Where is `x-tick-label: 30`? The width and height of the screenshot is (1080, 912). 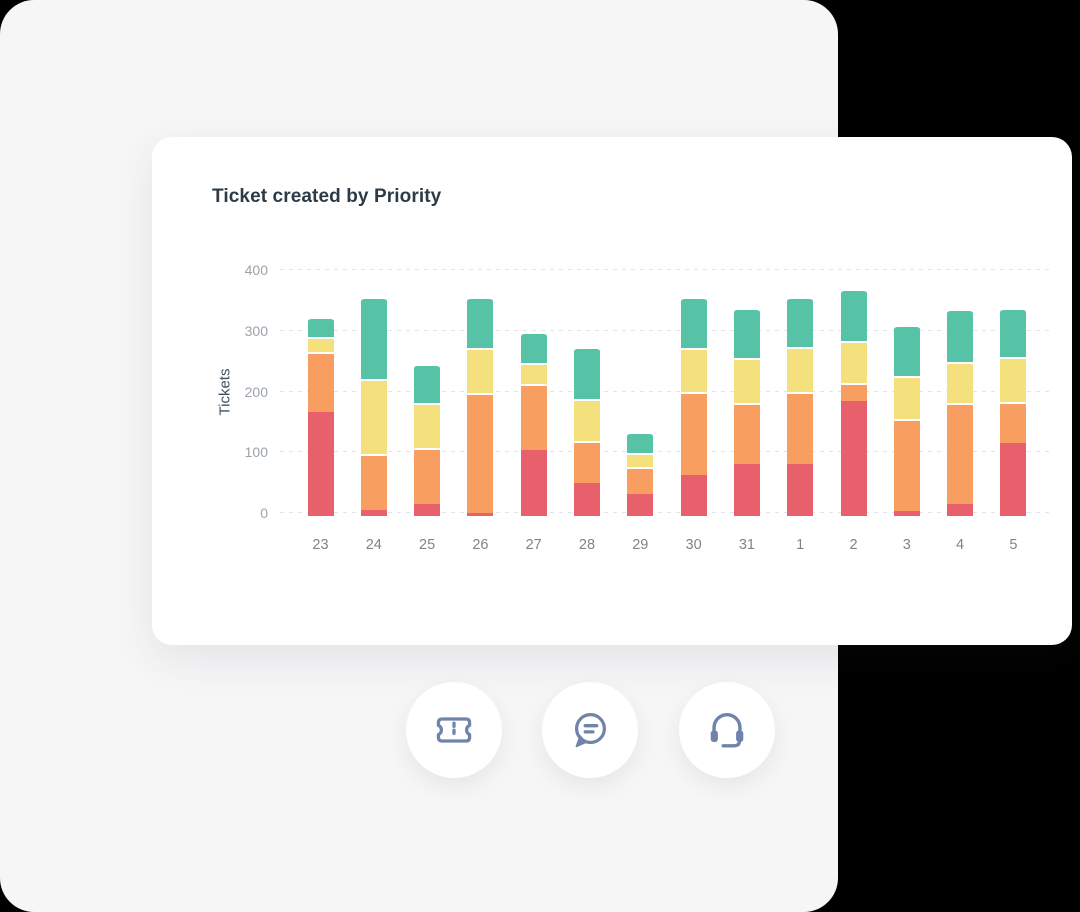
x-tick-label: 30 is located at coordinates (693, 545).